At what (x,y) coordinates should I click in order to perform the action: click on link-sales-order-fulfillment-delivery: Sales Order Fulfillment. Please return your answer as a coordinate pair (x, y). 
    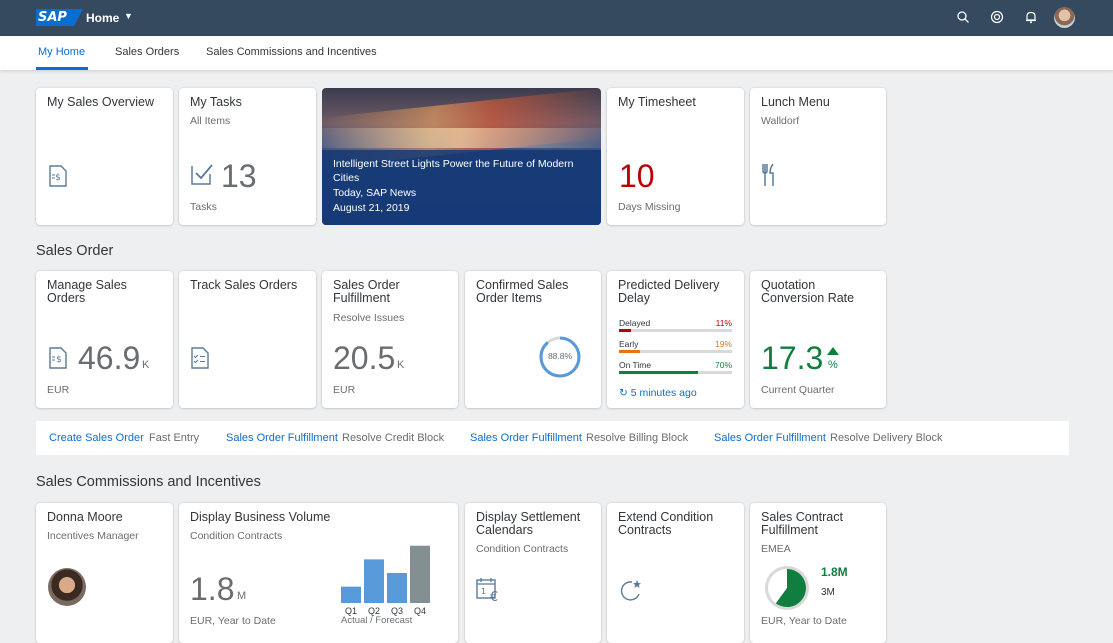
    Looking at the image, I should click on (770, 438).